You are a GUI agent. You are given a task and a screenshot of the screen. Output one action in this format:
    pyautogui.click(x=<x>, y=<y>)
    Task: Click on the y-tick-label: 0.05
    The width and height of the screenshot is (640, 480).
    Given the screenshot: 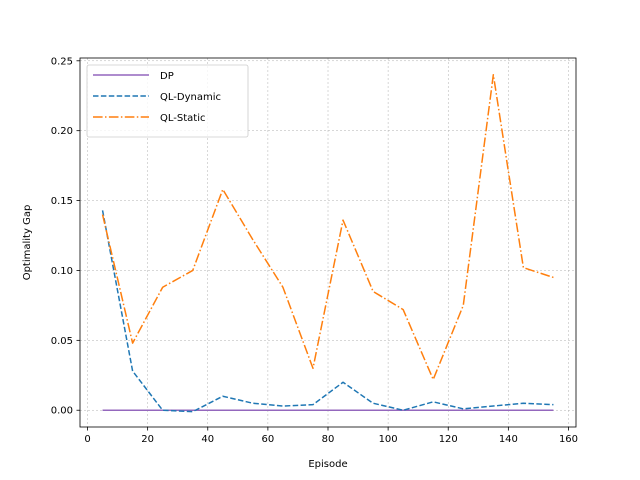 What is the action you would take?
    pyautogui.click(x=62, y=341)
    